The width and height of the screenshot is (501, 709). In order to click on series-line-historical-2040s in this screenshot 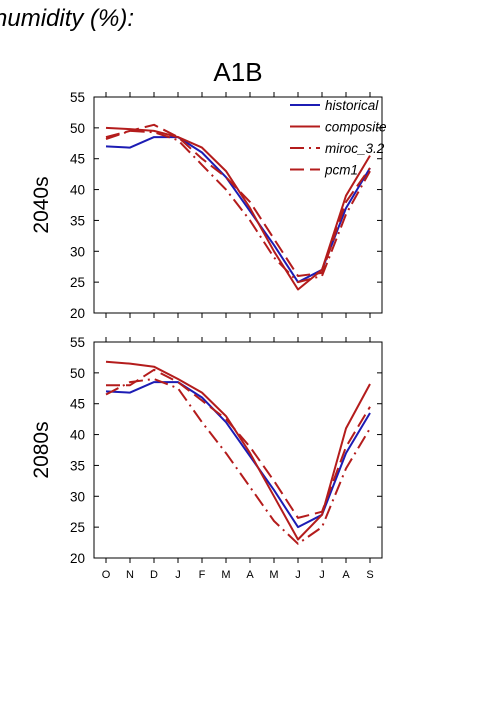, I will do `click(238, 210)`.